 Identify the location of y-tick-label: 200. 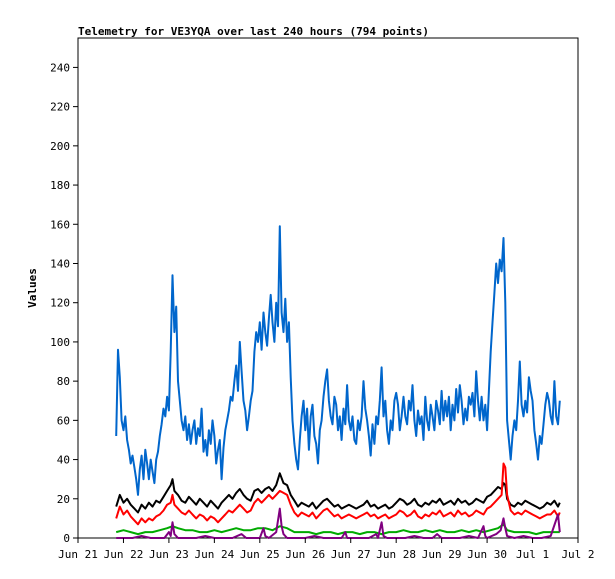
(60, 146).